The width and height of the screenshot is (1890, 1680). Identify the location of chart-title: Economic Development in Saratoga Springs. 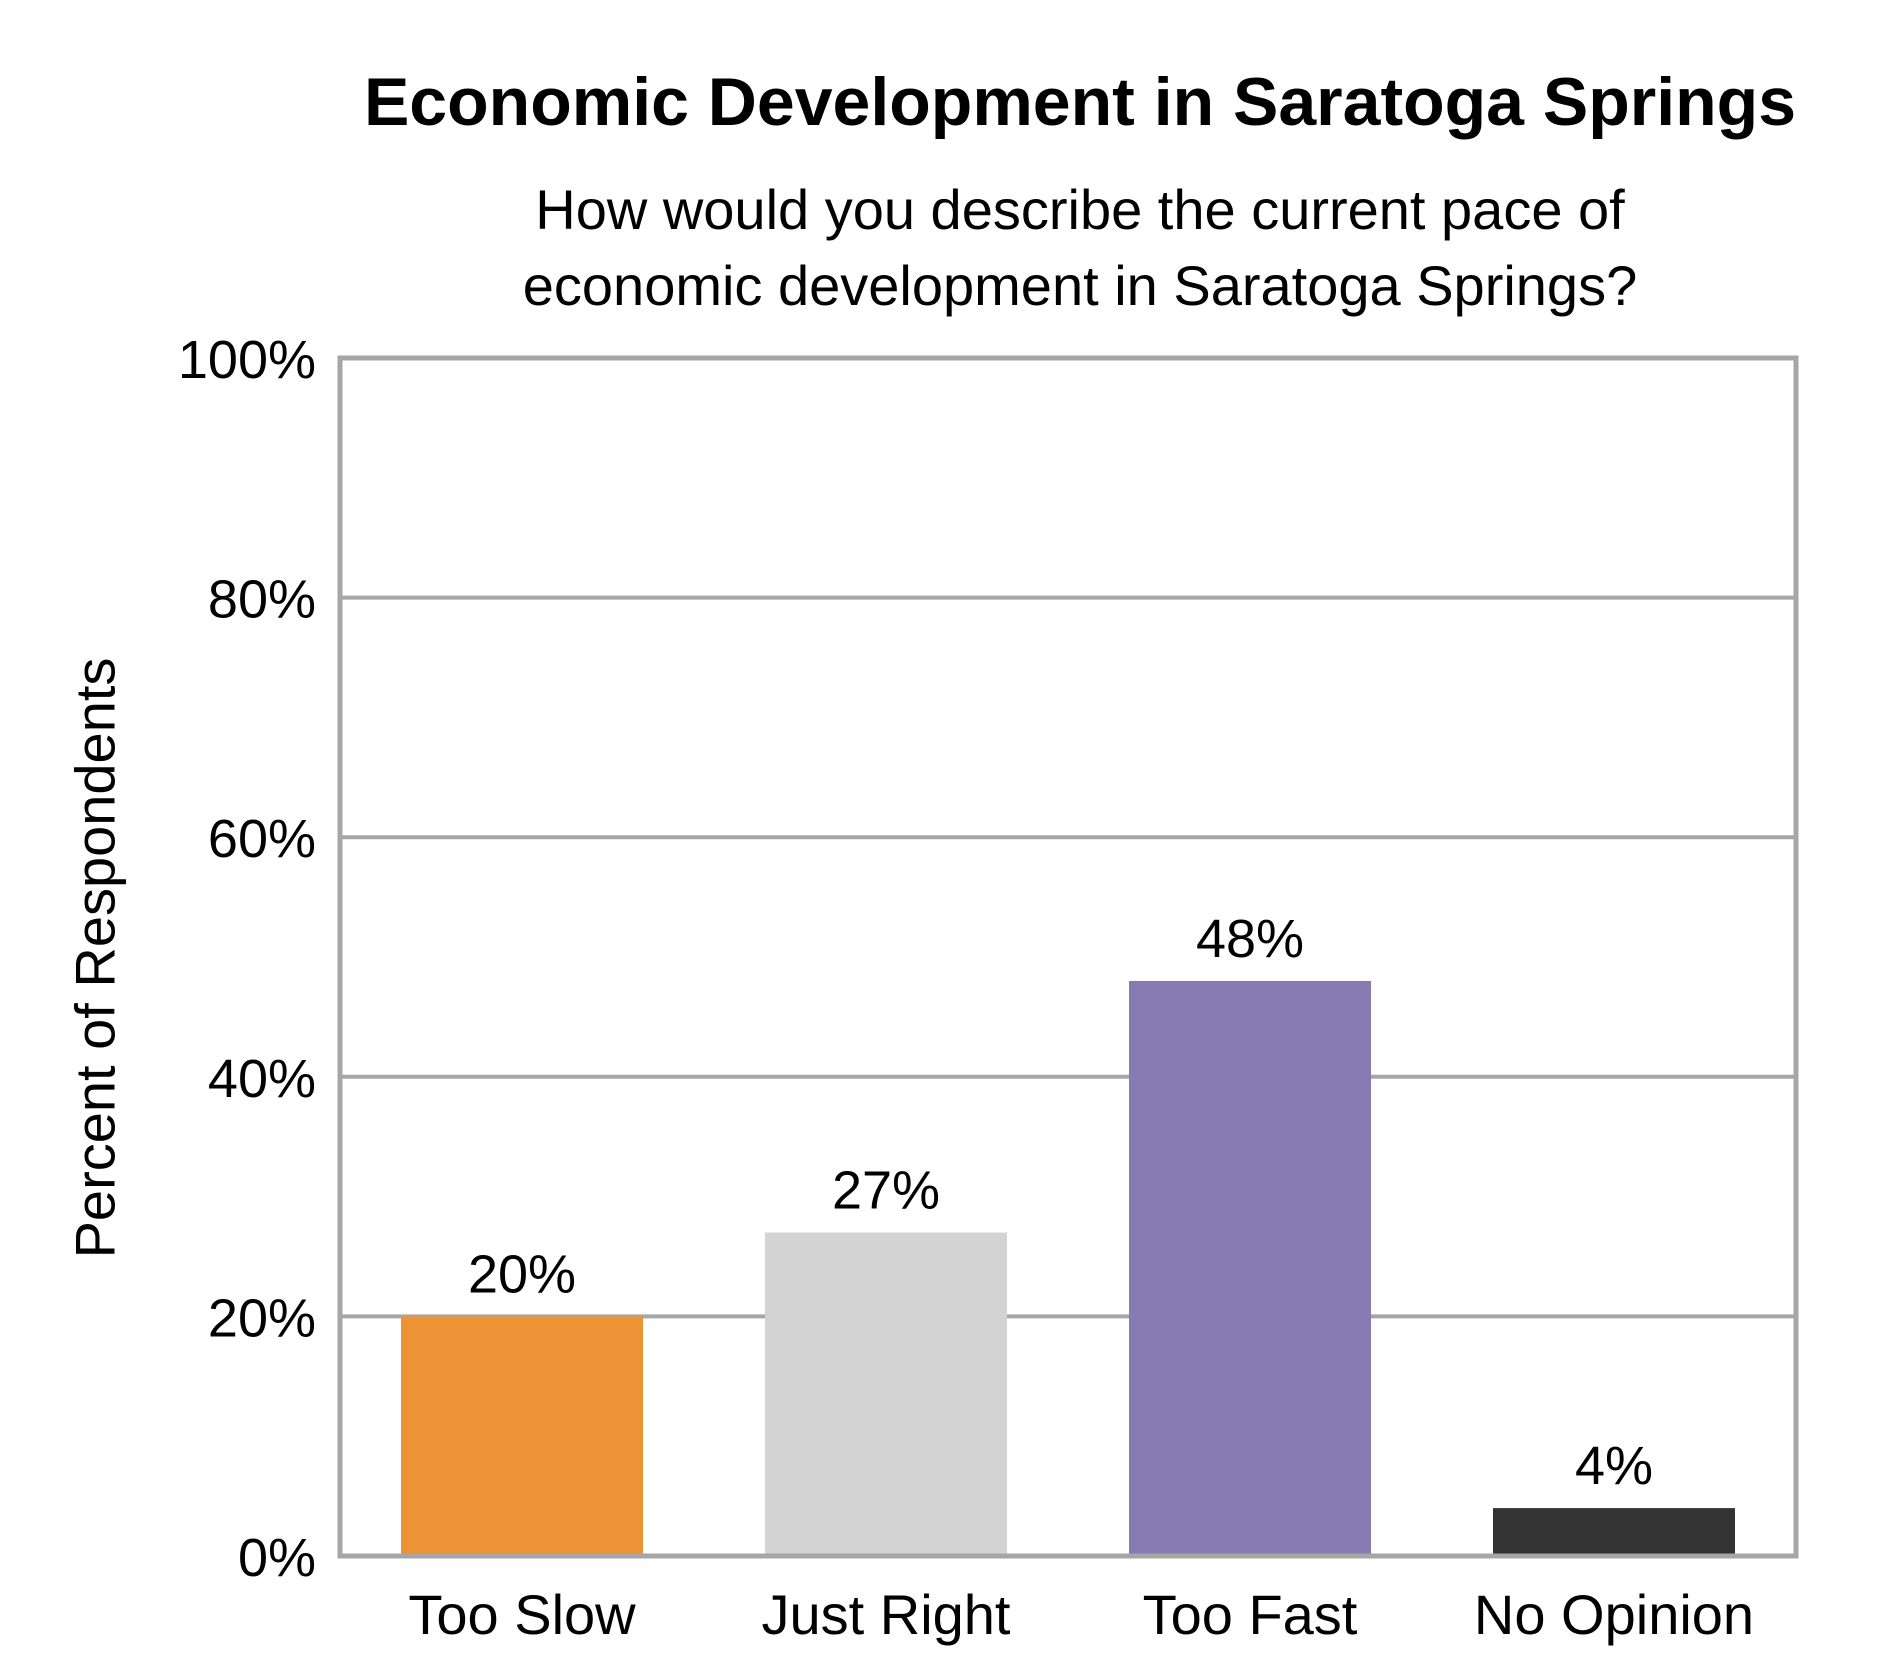
(1080, 102).